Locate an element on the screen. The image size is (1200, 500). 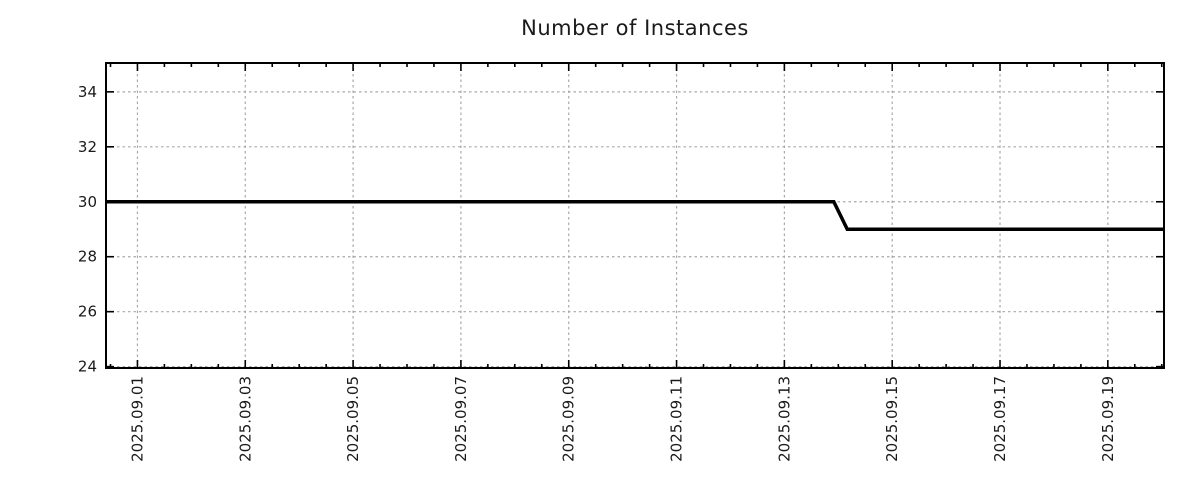
series-line is located at coordinates (635, 215).